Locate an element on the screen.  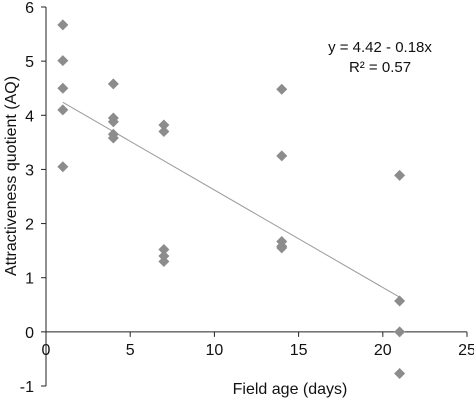
x-tick-label: 0 is located at coordinates (46, 350).